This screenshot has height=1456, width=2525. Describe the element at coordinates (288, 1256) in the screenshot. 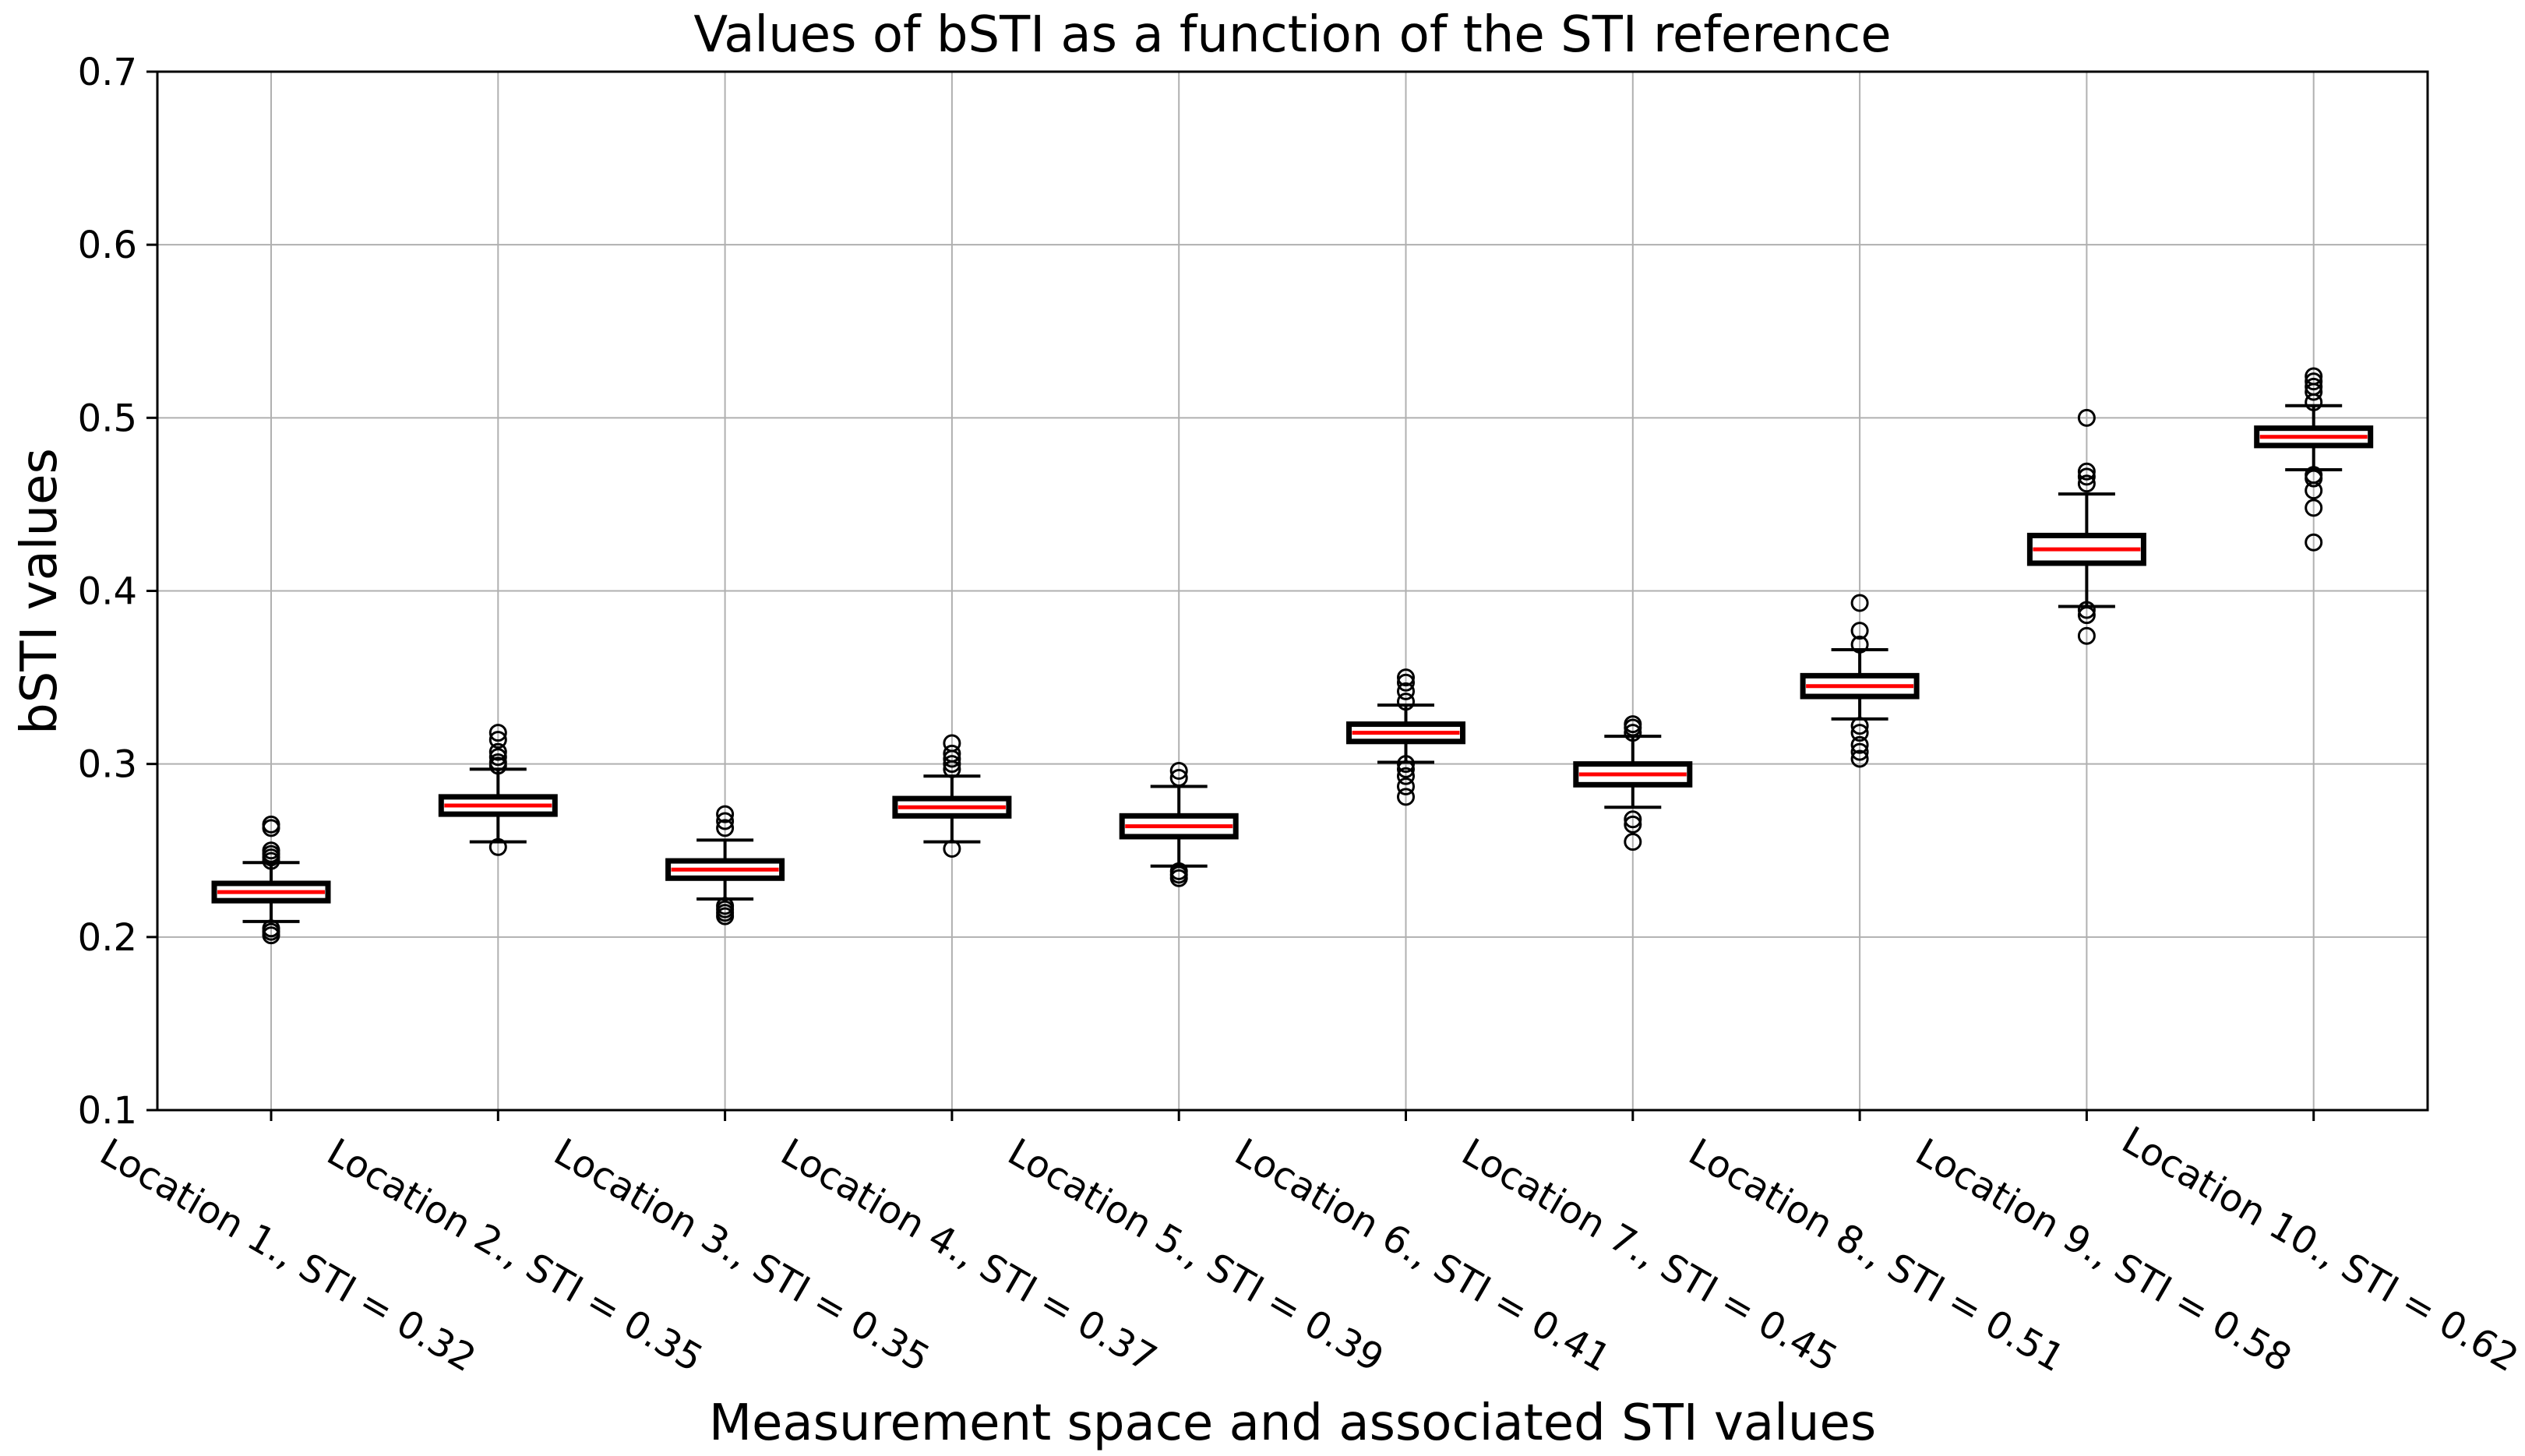

I see `x-tick-label: Location 1., STI = 0.32` at that location.